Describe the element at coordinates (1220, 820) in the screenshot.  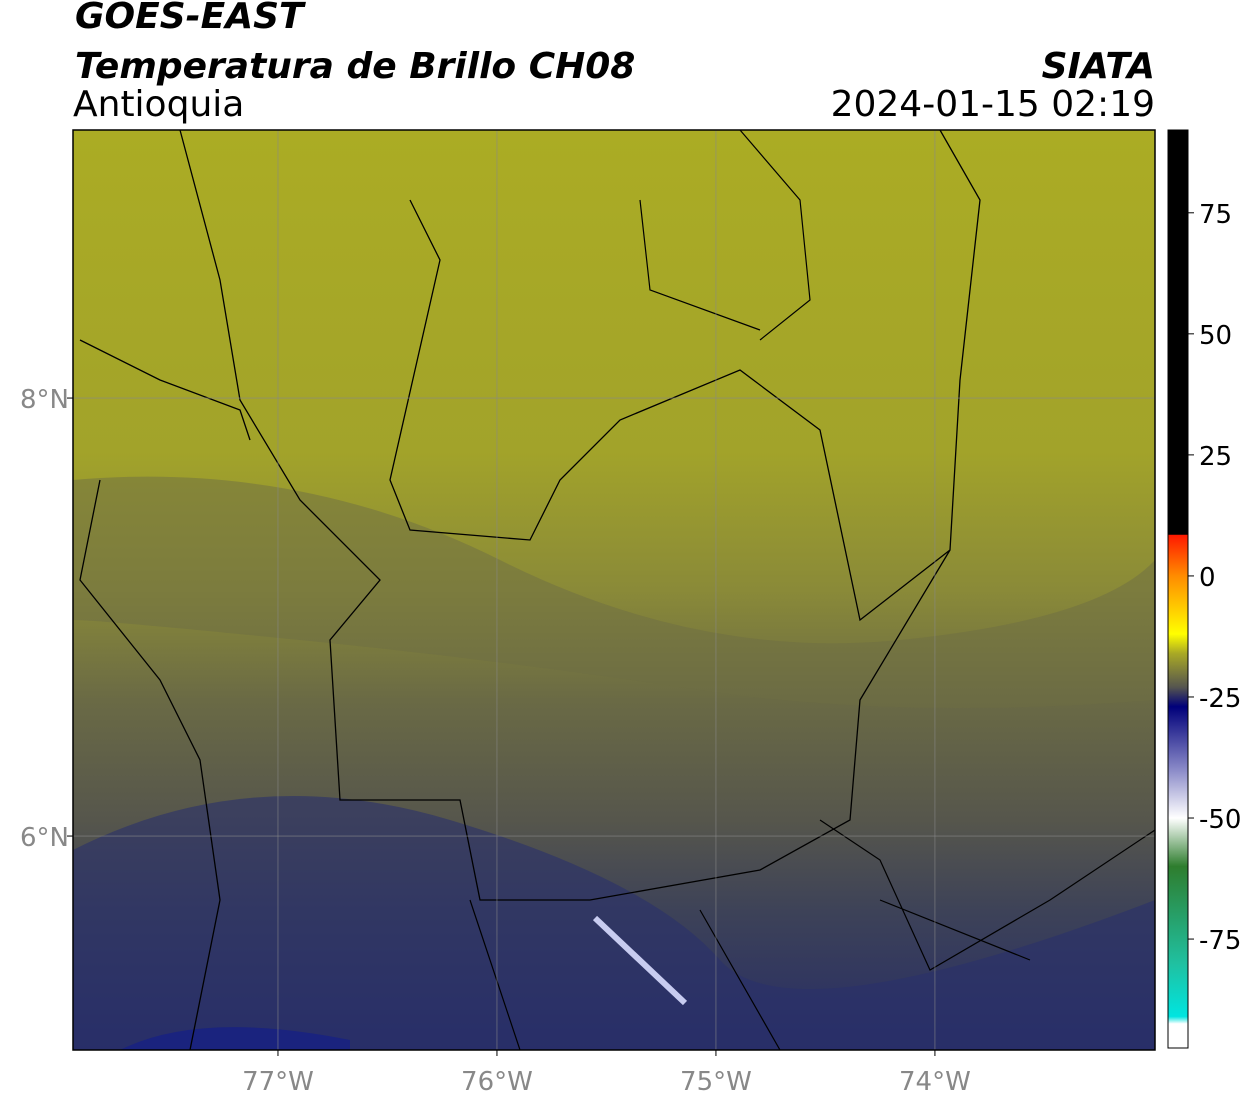
I see `colorbar-tick-label: -50` at that location.